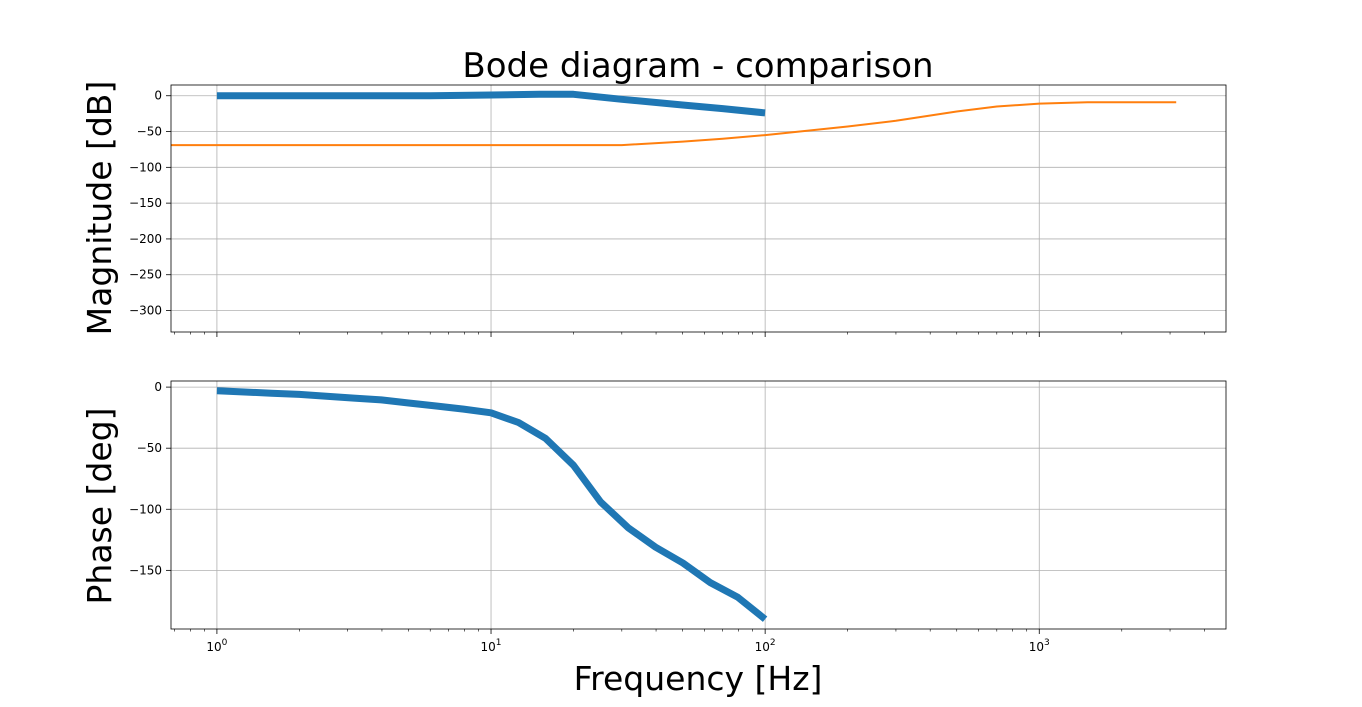 The image size is (1362, 707). I want to click on phase-ytick-label: −150, so click(145, 570).